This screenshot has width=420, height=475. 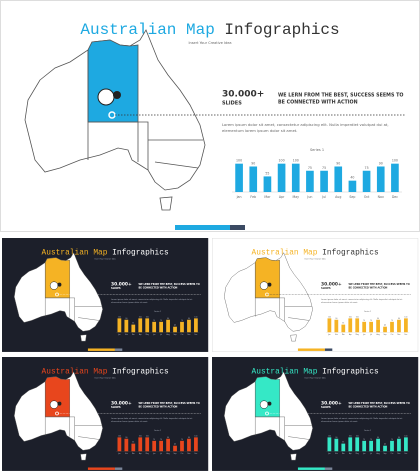 What do you see at coordinates (339, 302) in the screenshot?
I see `body-text: elementum lorem ipsum dolor sit amet.` at bounding box center [339, 302].